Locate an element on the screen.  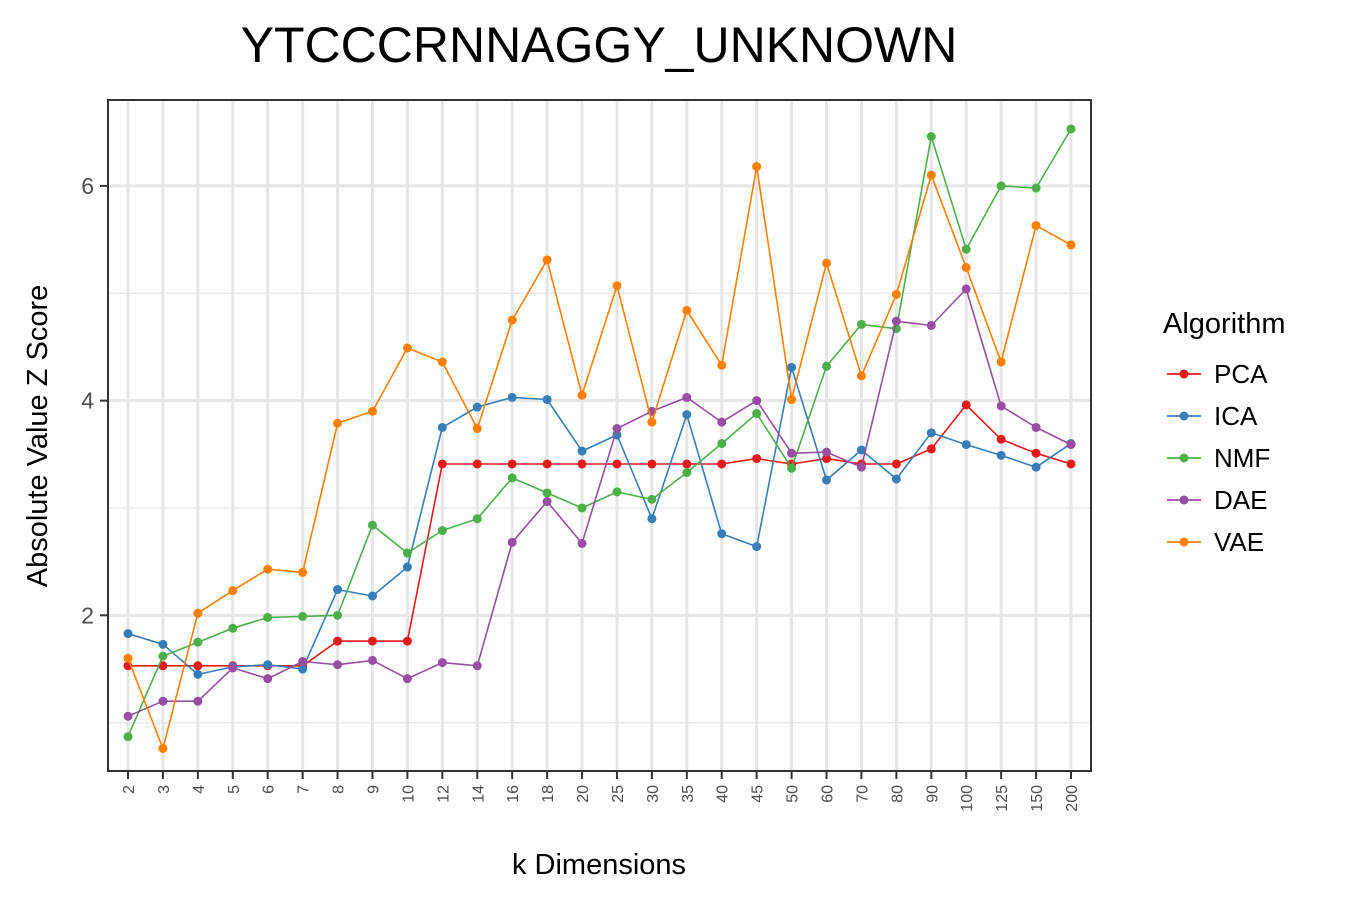
x-tick-label: 90 is located at coordinates (932, 794).